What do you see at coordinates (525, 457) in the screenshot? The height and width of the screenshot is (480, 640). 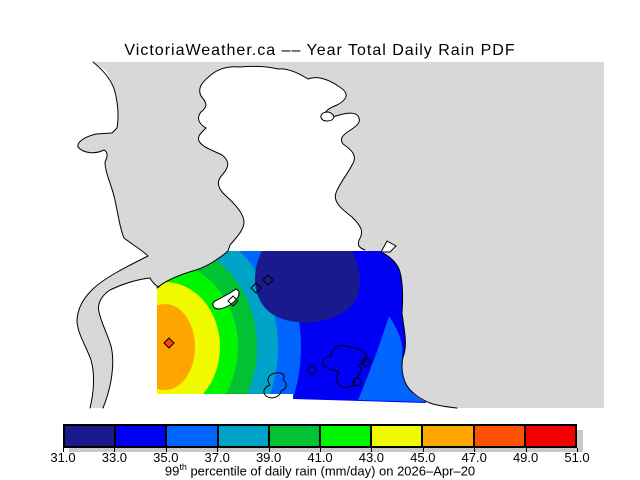 I see `colorbar-tick-label: 49.0` at bounding box center [525, 457].